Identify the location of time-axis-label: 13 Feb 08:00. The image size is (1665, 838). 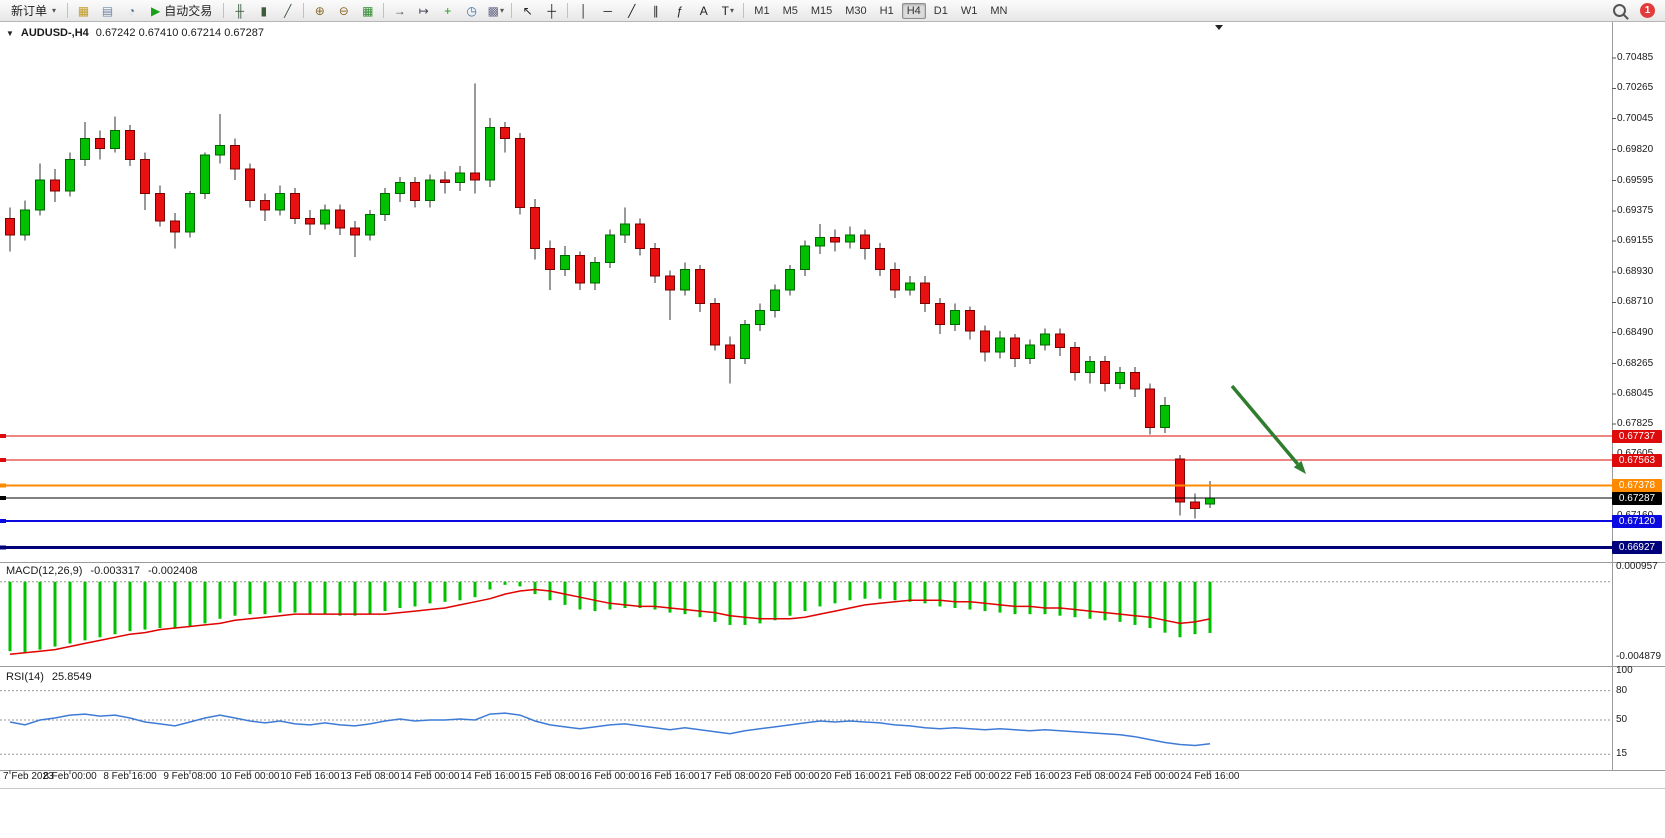
(370, 776).